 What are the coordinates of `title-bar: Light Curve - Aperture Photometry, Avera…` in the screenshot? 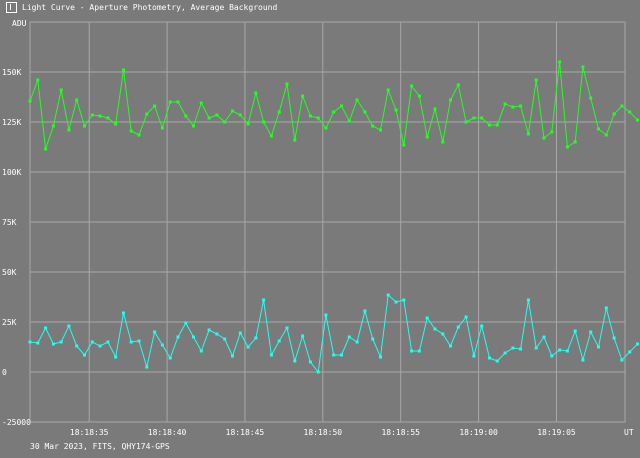 It's located at (320, 7).